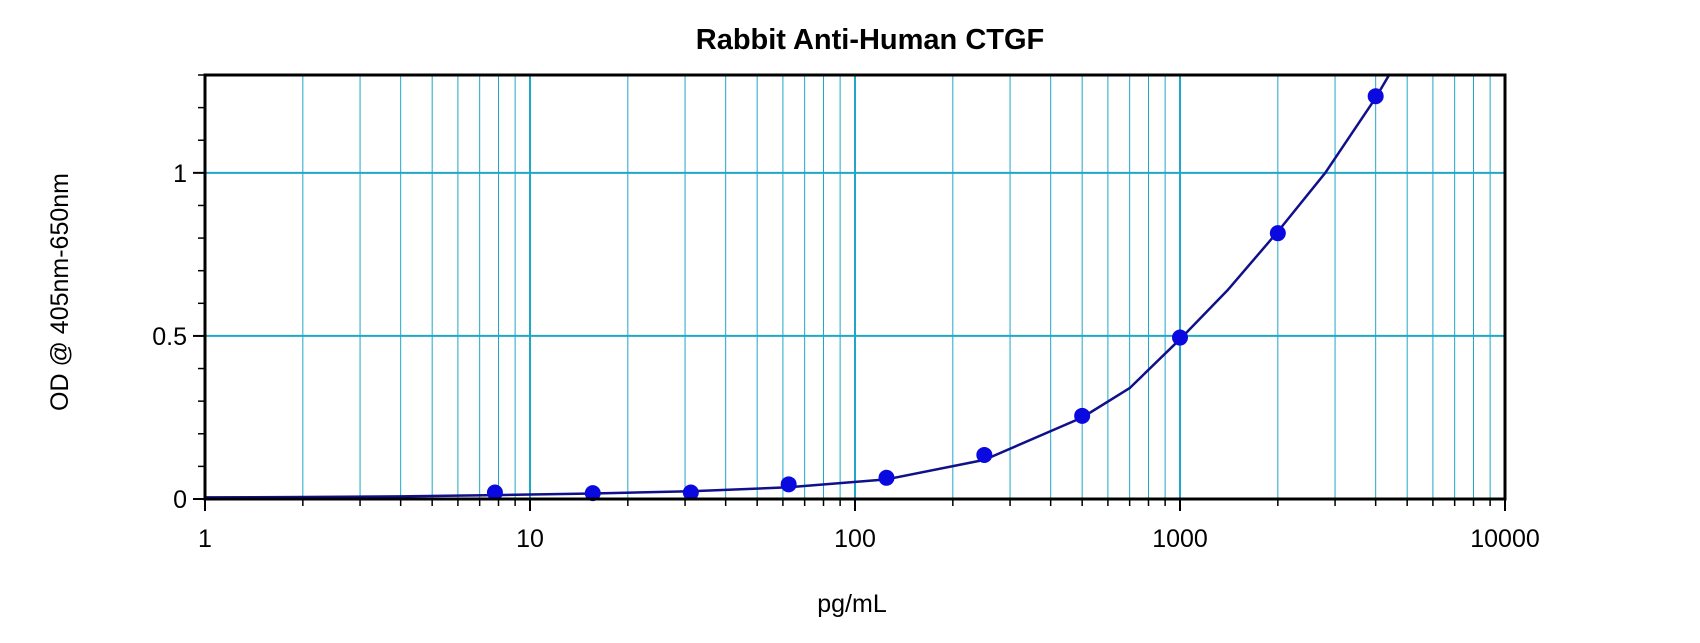 The width and height of the screenshot is (1700, 643). What do you see at coordinates (180, 174) in the screenshot?
I see `y-tick-label: 1` at bounding box center [180, 174].